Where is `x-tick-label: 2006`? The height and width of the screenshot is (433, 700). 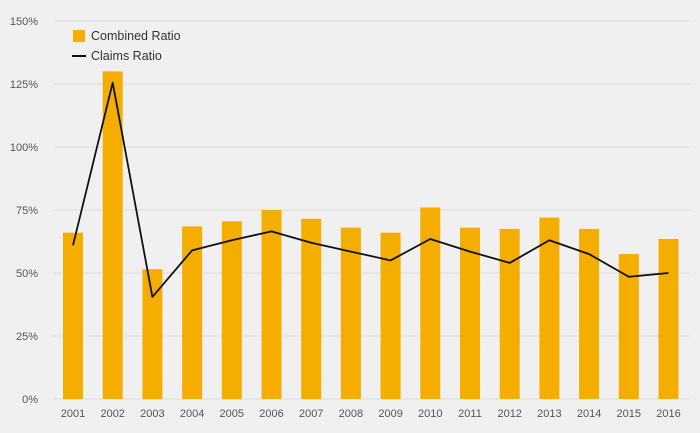
x-tick-label: 2006 is located at coordinates (271, 414).